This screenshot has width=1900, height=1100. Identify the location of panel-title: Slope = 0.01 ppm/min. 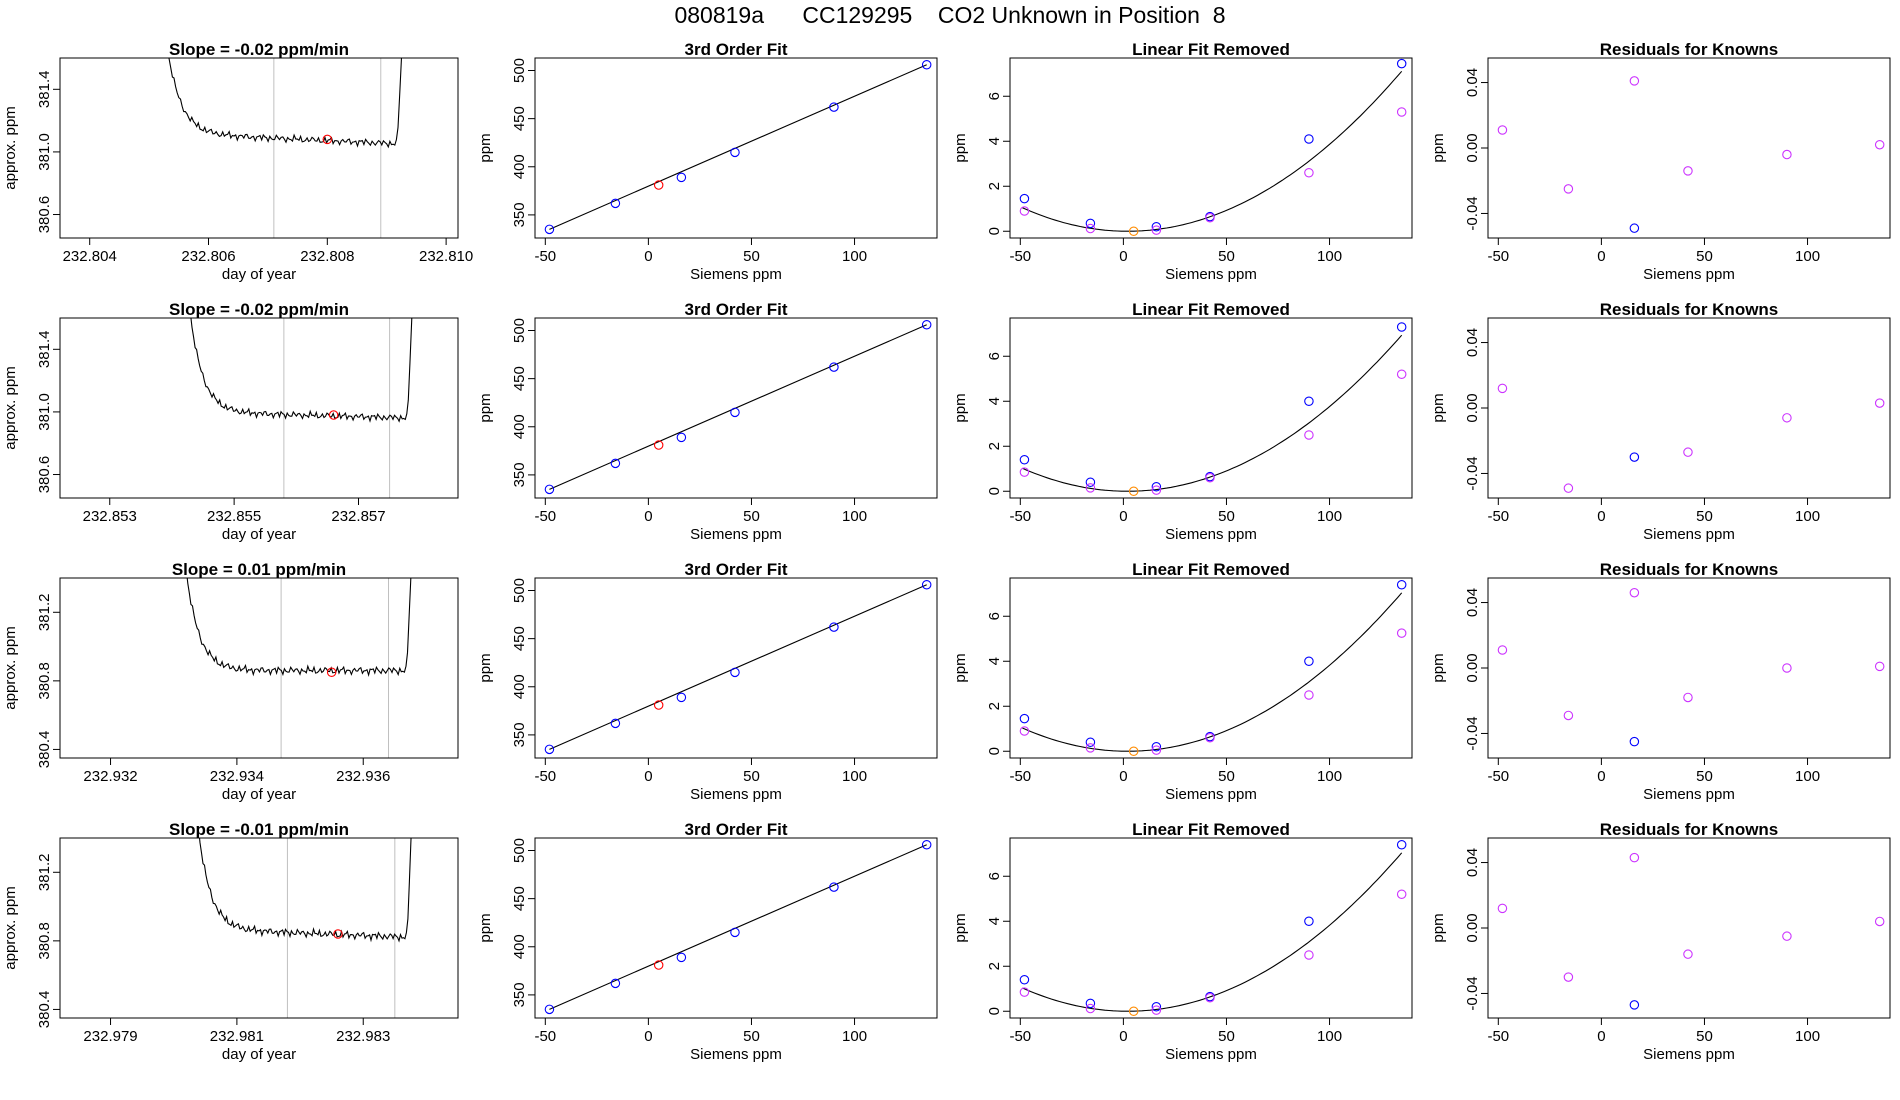
(259, 569).